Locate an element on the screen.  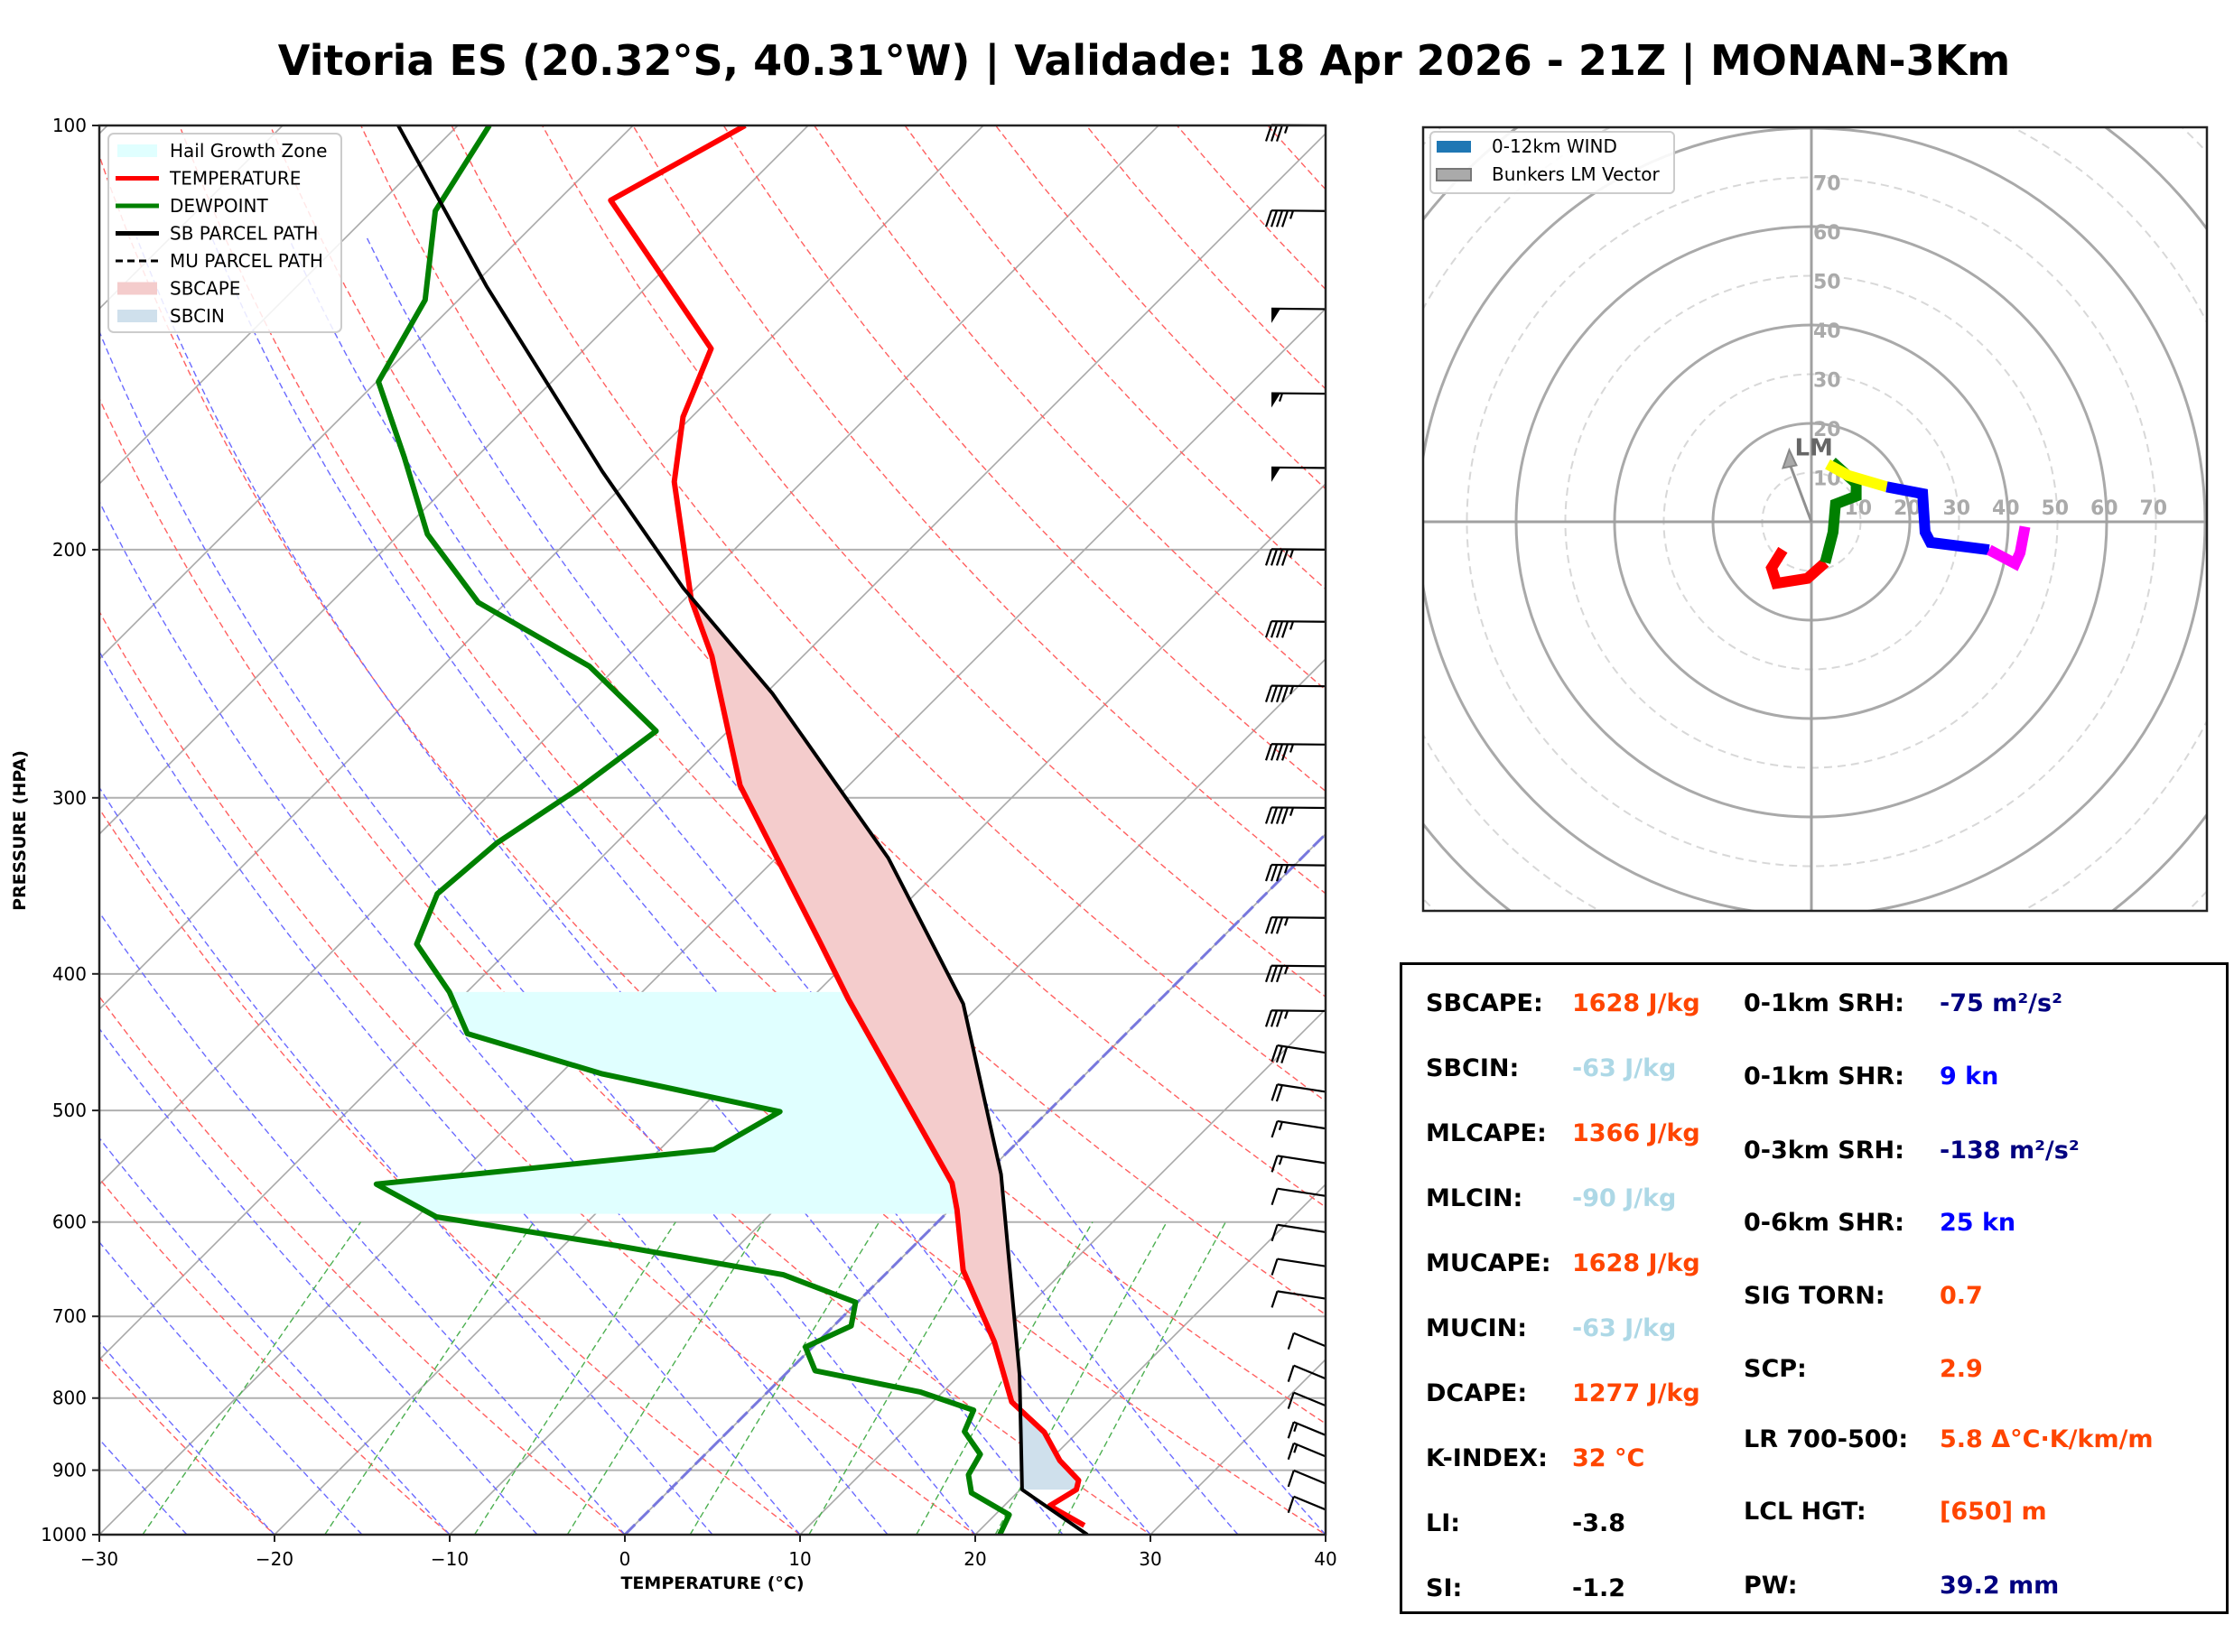
legend-label: Hail Growth Zone is located at coordinates (249, 151).